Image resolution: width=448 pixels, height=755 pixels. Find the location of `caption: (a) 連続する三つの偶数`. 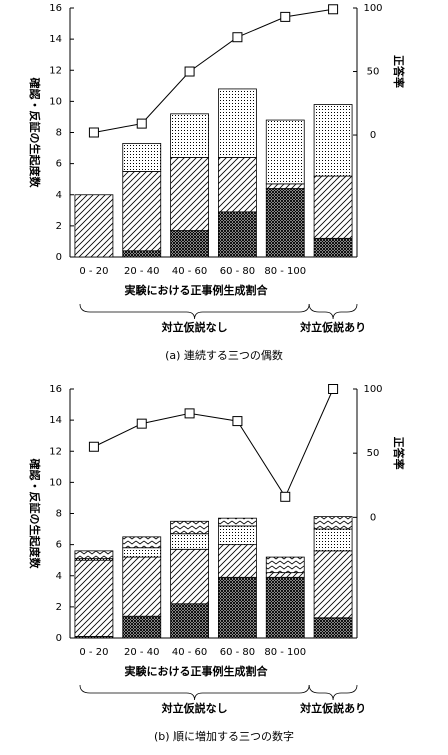

caption: (a) 連続する三つの偶数 is located at coordinates (224, 355).